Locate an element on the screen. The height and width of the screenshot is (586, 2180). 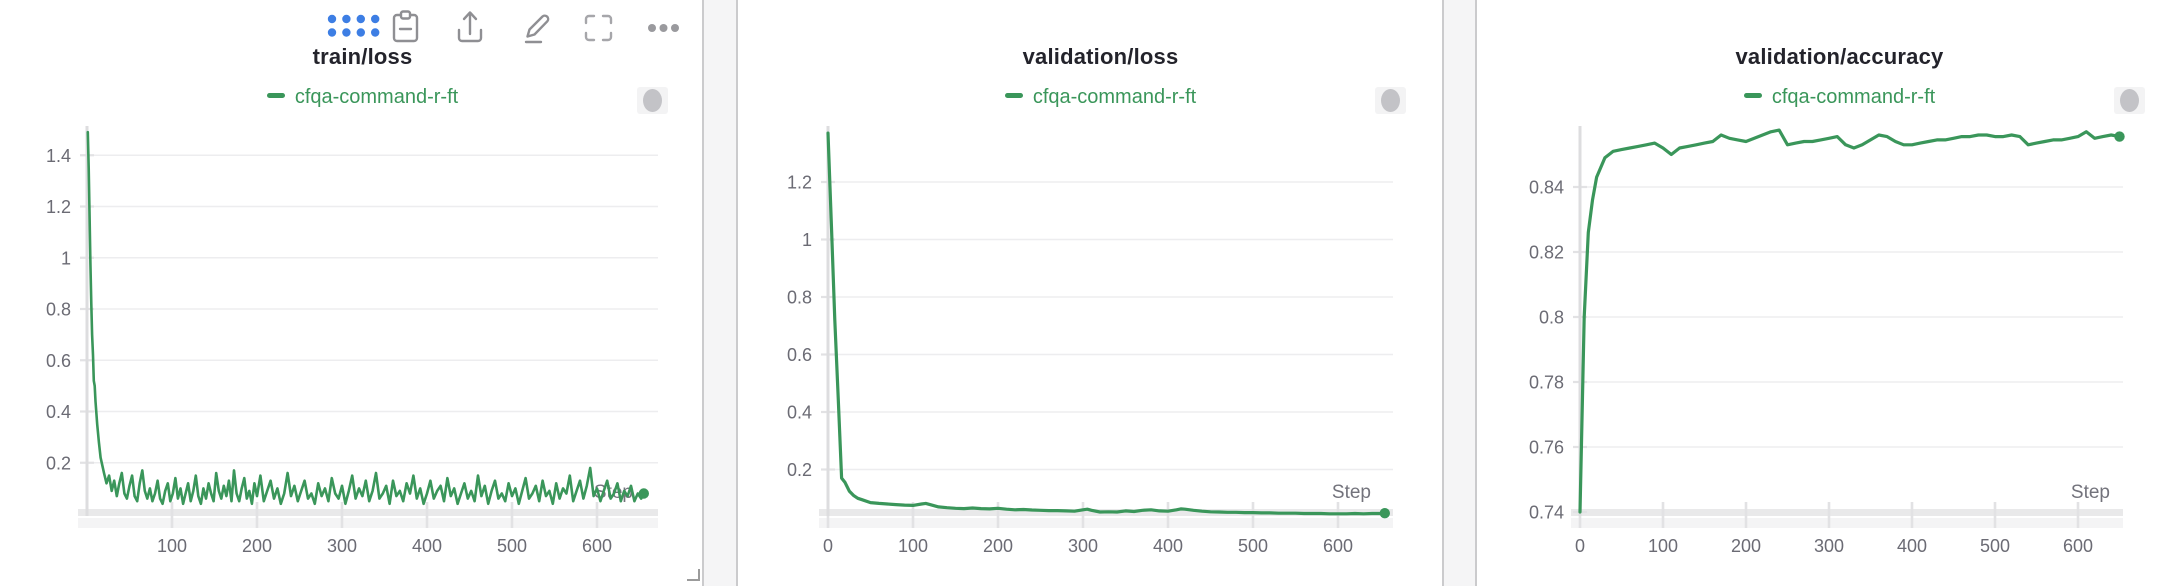
panel-toolbar is located at coordinates (503, 27).